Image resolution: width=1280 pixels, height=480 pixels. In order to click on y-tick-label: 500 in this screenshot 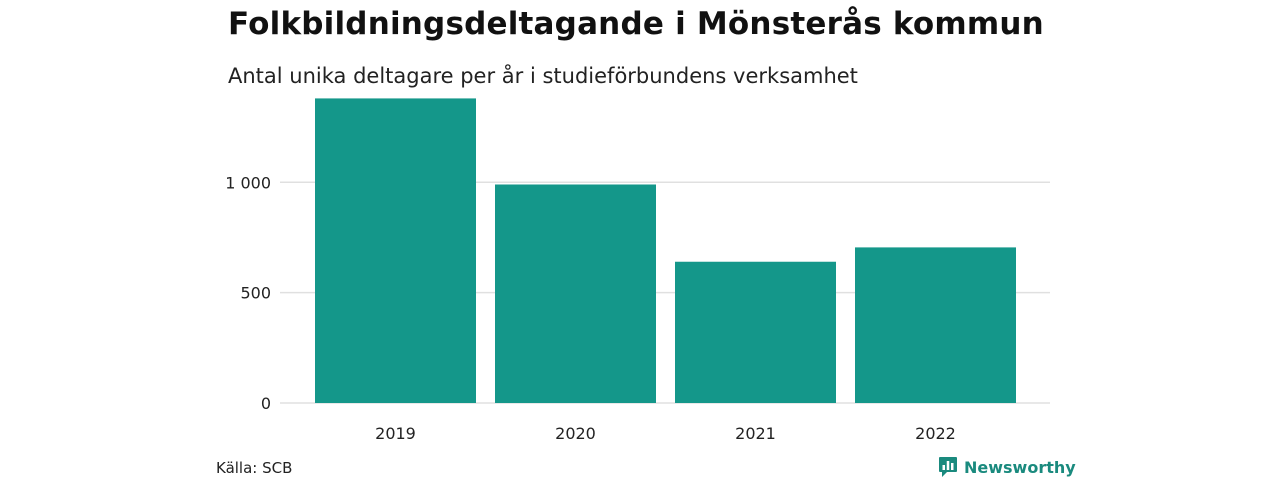, I will do `click(255, 293)`.